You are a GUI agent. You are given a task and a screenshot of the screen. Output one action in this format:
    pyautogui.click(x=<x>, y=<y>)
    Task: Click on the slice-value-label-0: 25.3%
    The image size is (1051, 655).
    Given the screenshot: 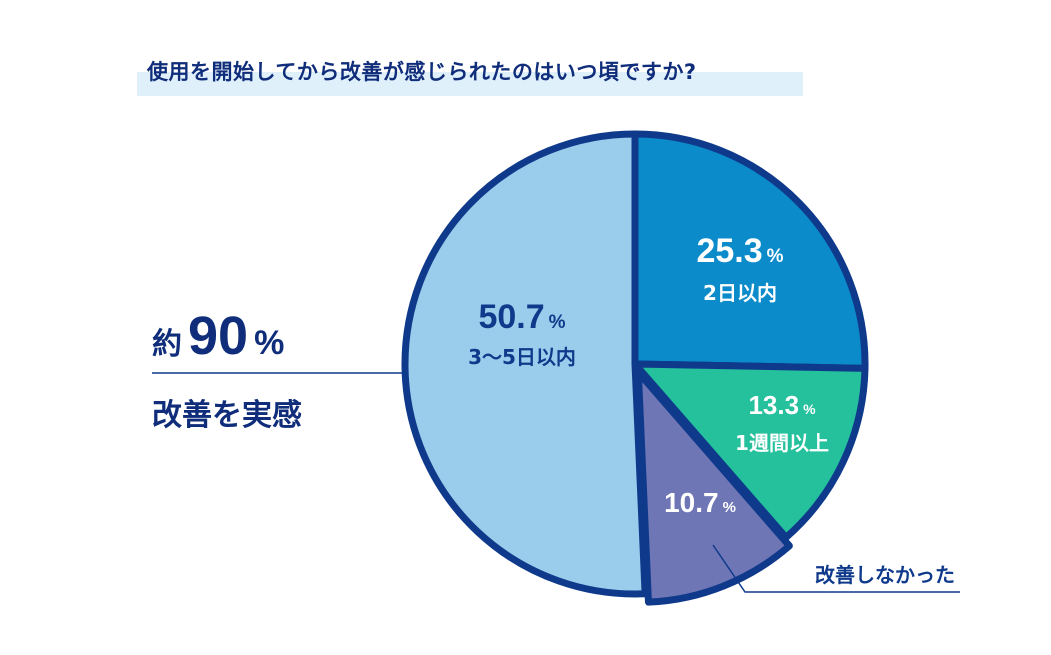 What is the action you would take?
    pyautogui.click(x=739, y=251)
    